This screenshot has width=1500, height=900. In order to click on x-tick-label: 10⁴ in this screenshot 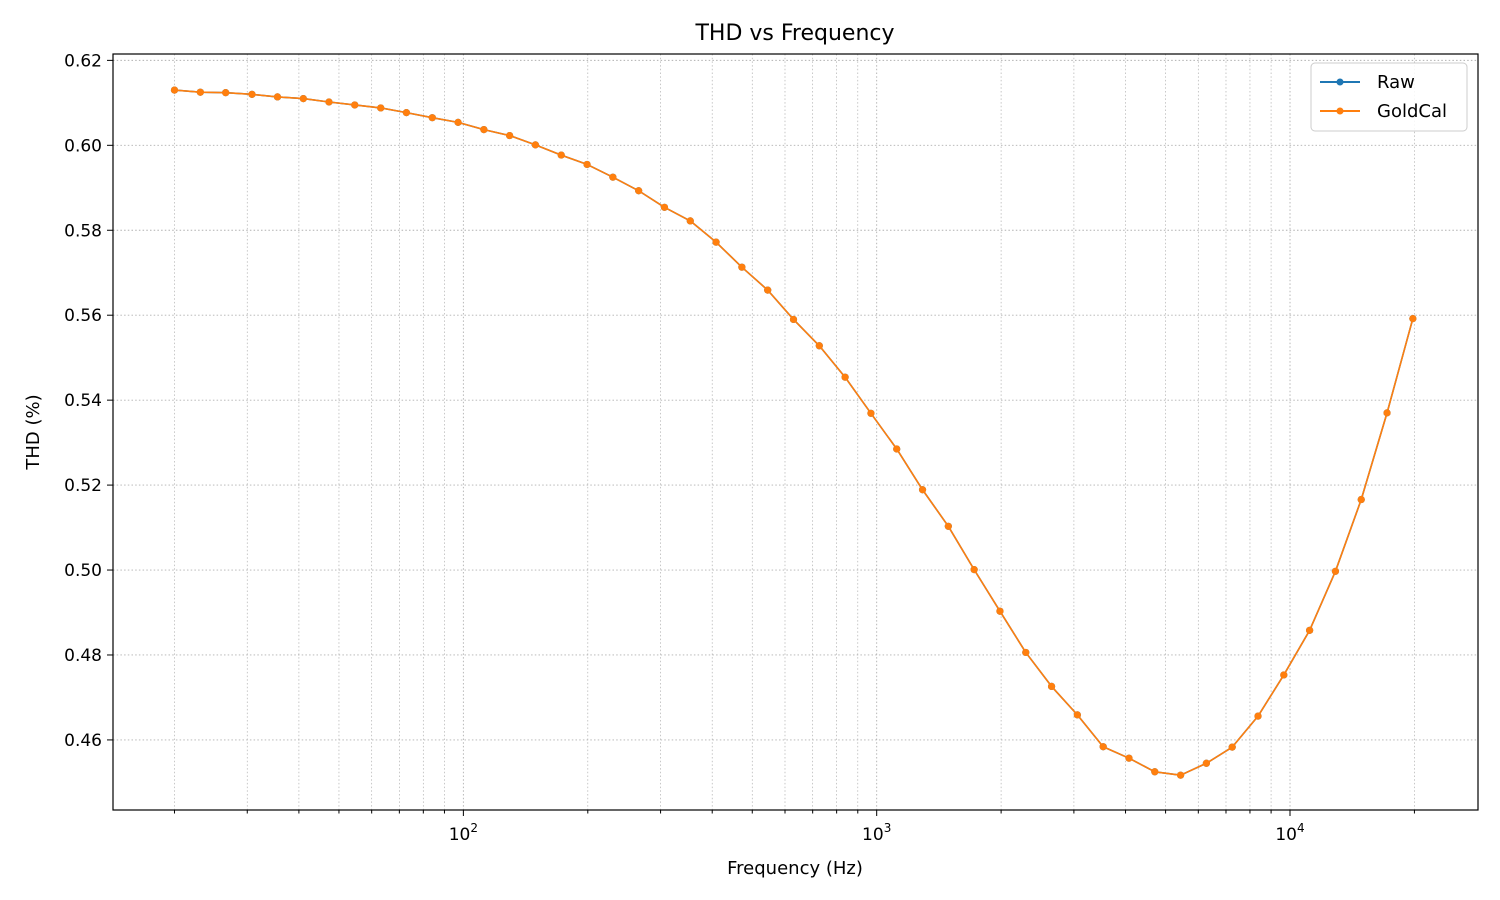, I will do `click(1289, 833)`.